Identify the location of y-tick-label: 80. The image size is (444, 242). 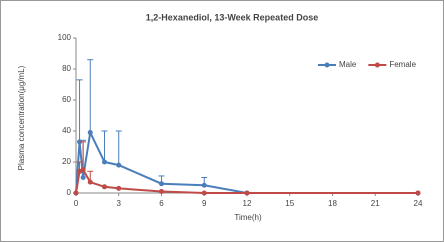
(66, 68).